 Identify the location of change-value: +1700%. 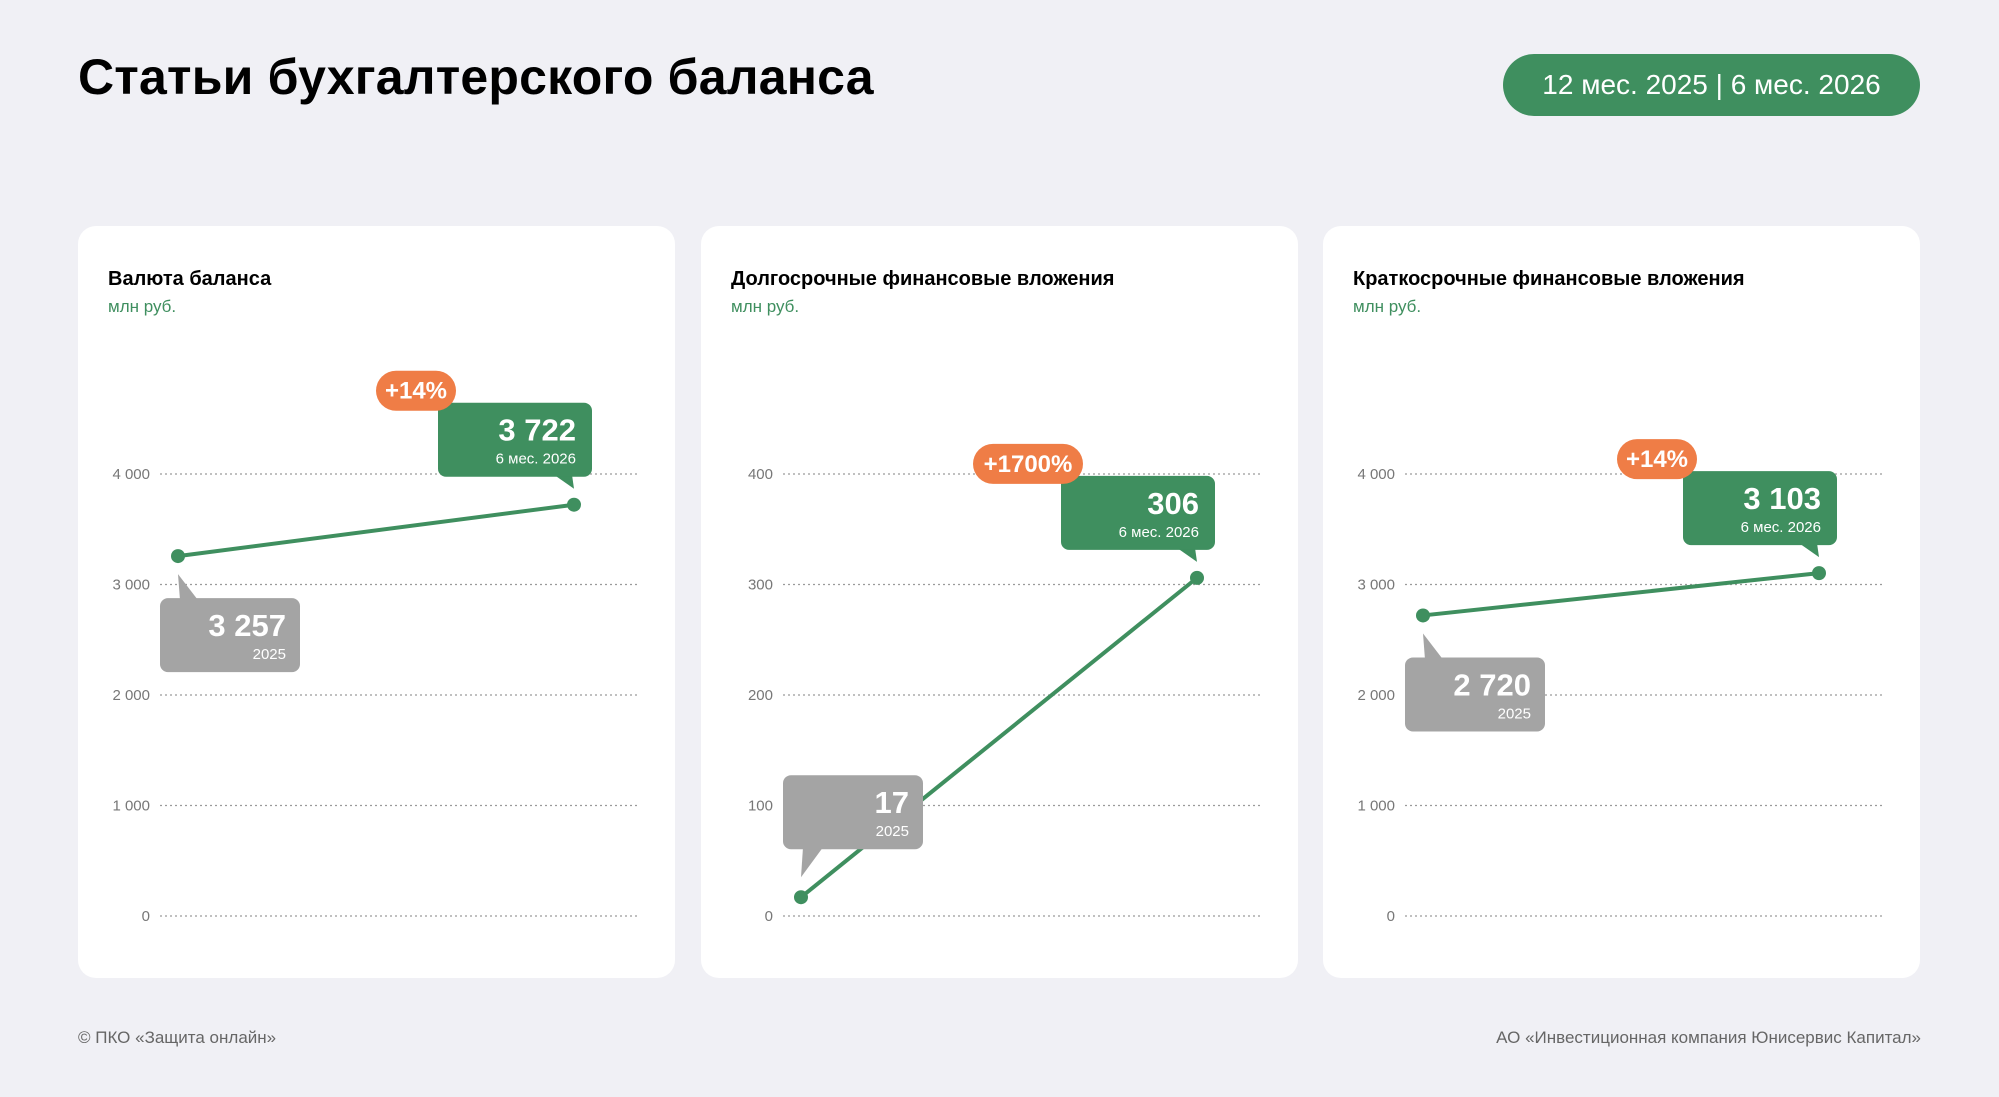
(1028, 464).